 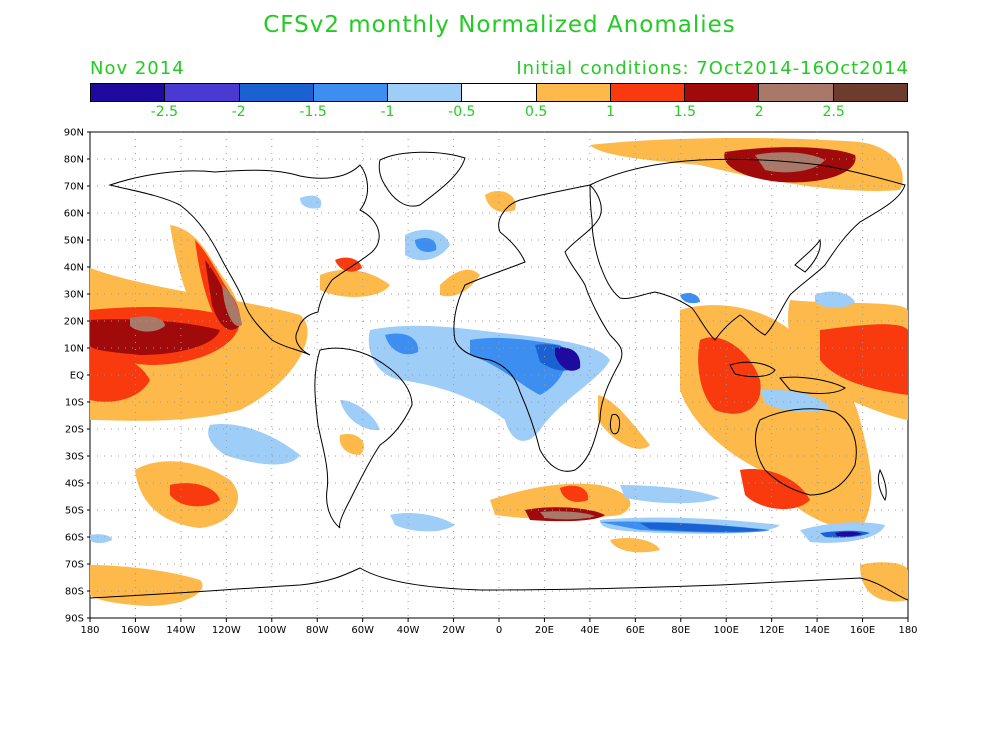 I want to click on lon-label: 100W, so click(x=271, y=630).